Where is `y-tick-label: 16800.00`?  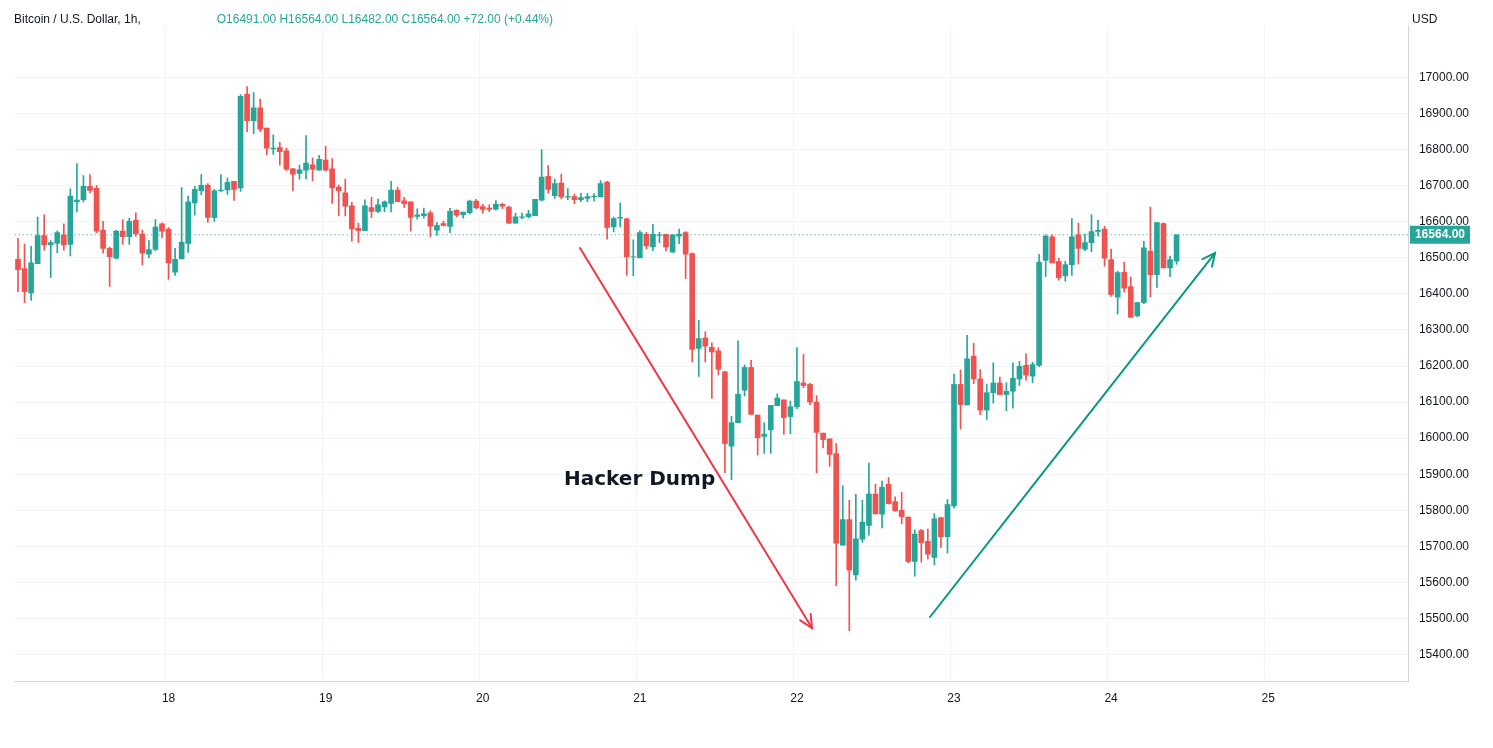 y-tick-label: 16800.00 is located at coordinates (1444, 148).